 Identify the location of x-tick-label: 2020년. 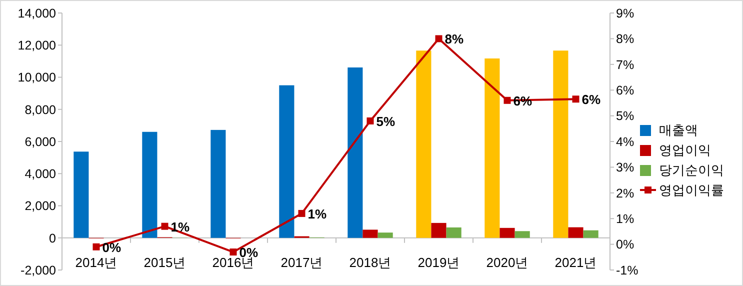
(507, 262).